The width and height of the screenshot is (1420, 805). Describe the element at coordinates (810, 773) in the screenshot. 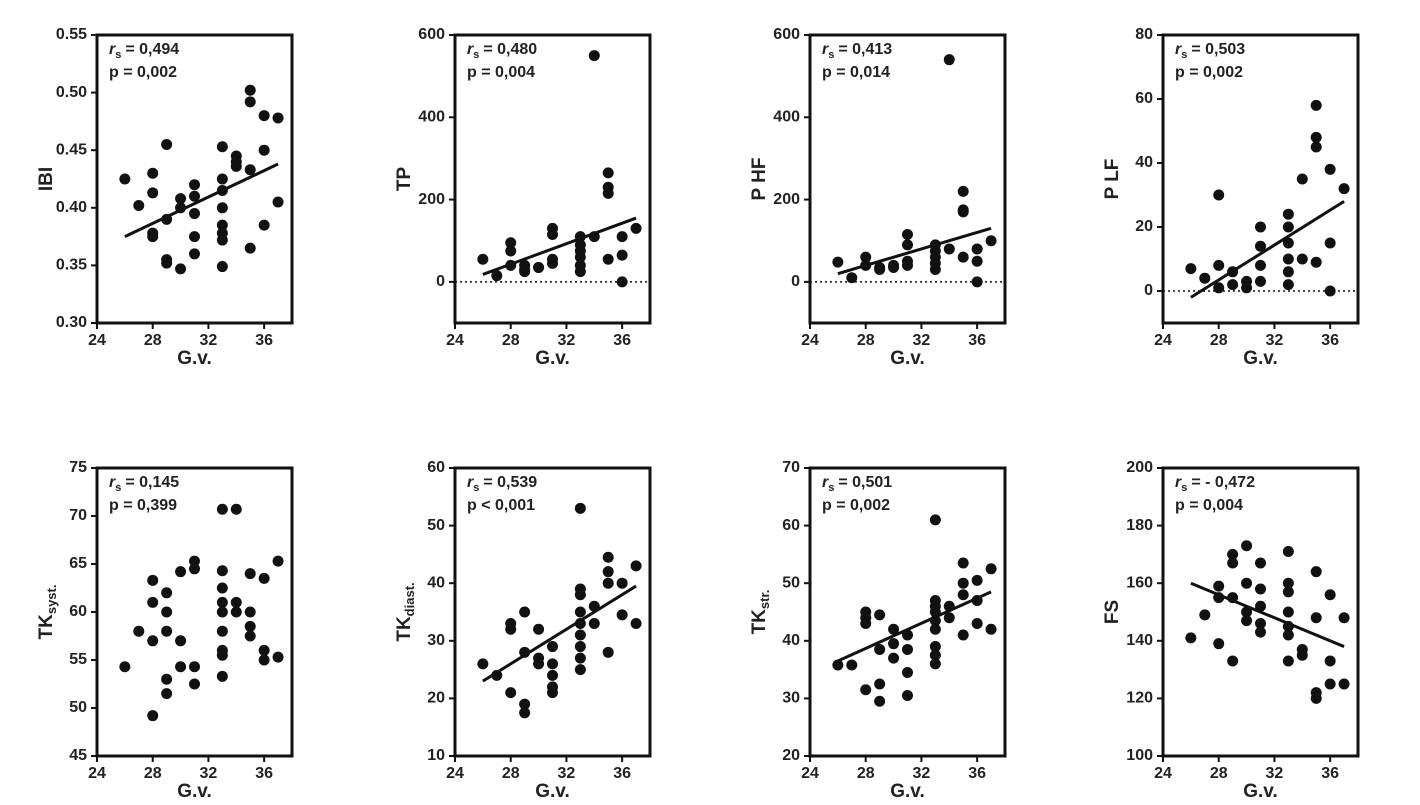

I see `x-tick-label: 24` at that location.